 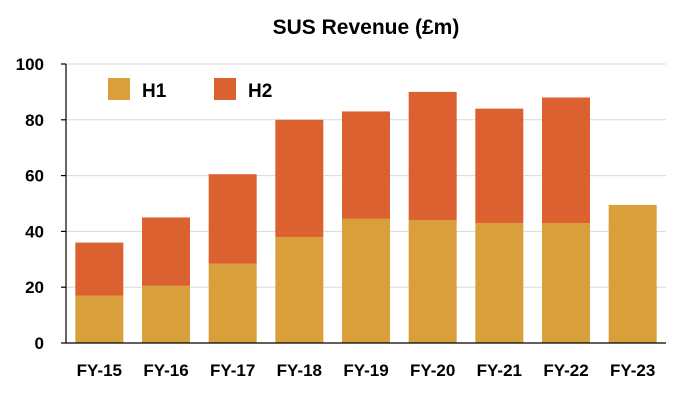 What do you see at coordinates (225, 89) in the screenshot?
I see `legend-swatch-h2` at bounding box center [225, 89].